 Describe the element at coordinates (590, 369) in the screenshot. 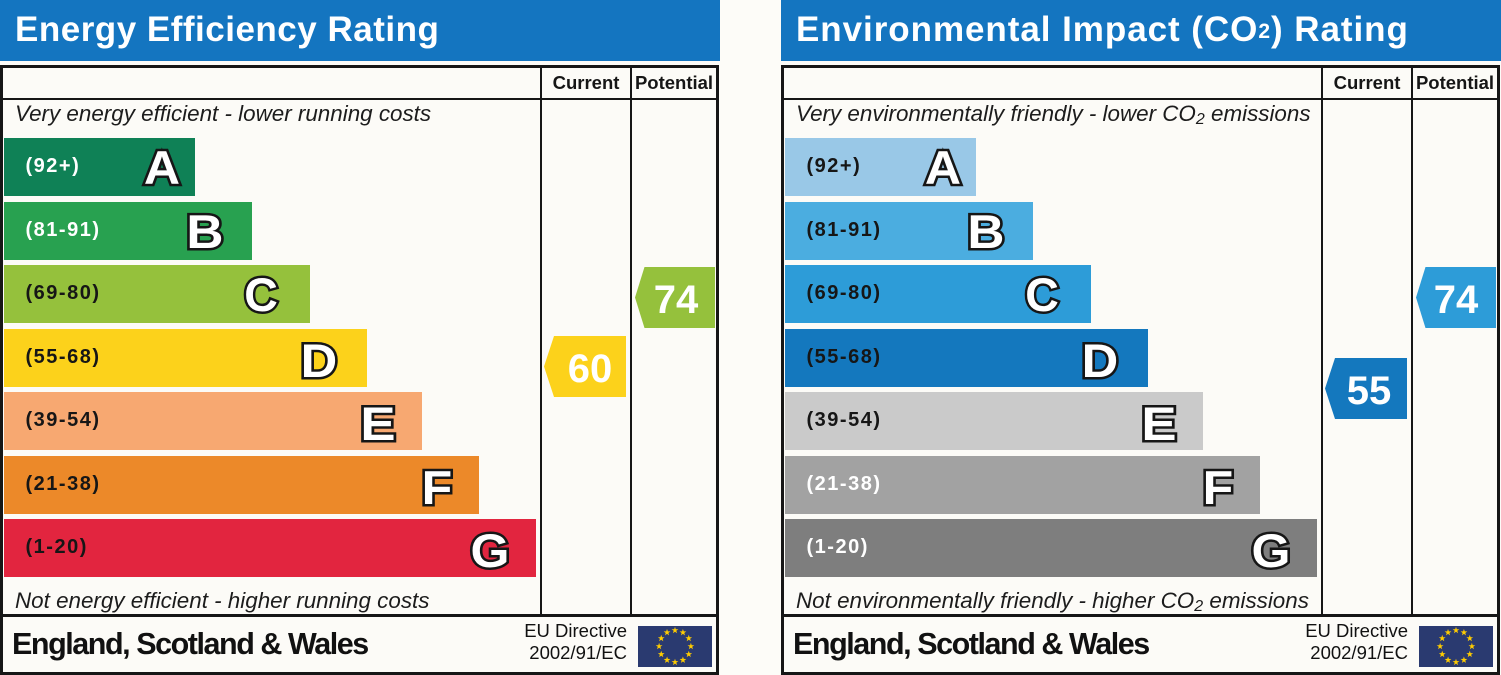

I see `svg-text: 60` at that location.